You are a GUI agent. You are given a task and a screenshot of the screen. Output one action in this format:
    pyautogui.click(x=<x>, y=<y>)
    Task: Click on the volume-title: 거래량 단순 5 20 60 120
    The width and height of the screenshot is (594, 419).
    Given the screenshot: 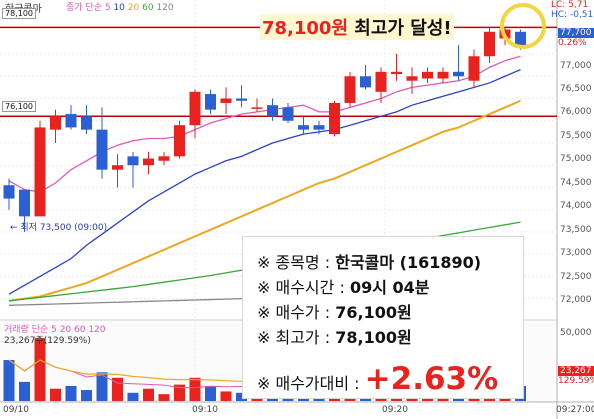 What is the action you would take?
    pyautogui.click(x=55, y=330)
    